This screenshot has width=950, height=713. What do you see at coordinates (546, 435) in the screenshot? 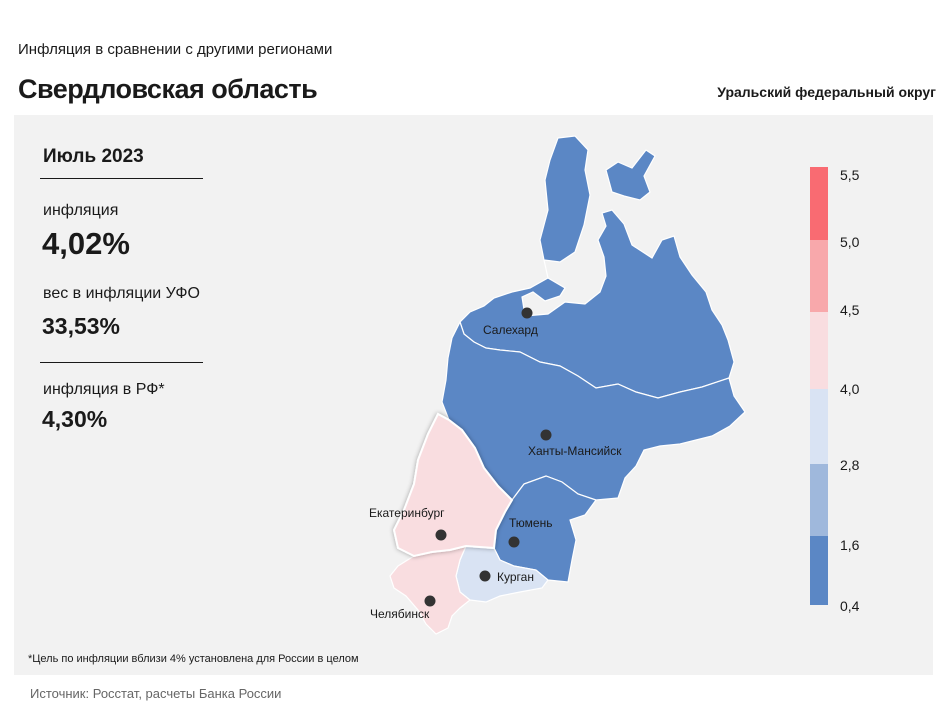
I see `city-marker-khanty-mansiysk` at bounding box center [546, 435].